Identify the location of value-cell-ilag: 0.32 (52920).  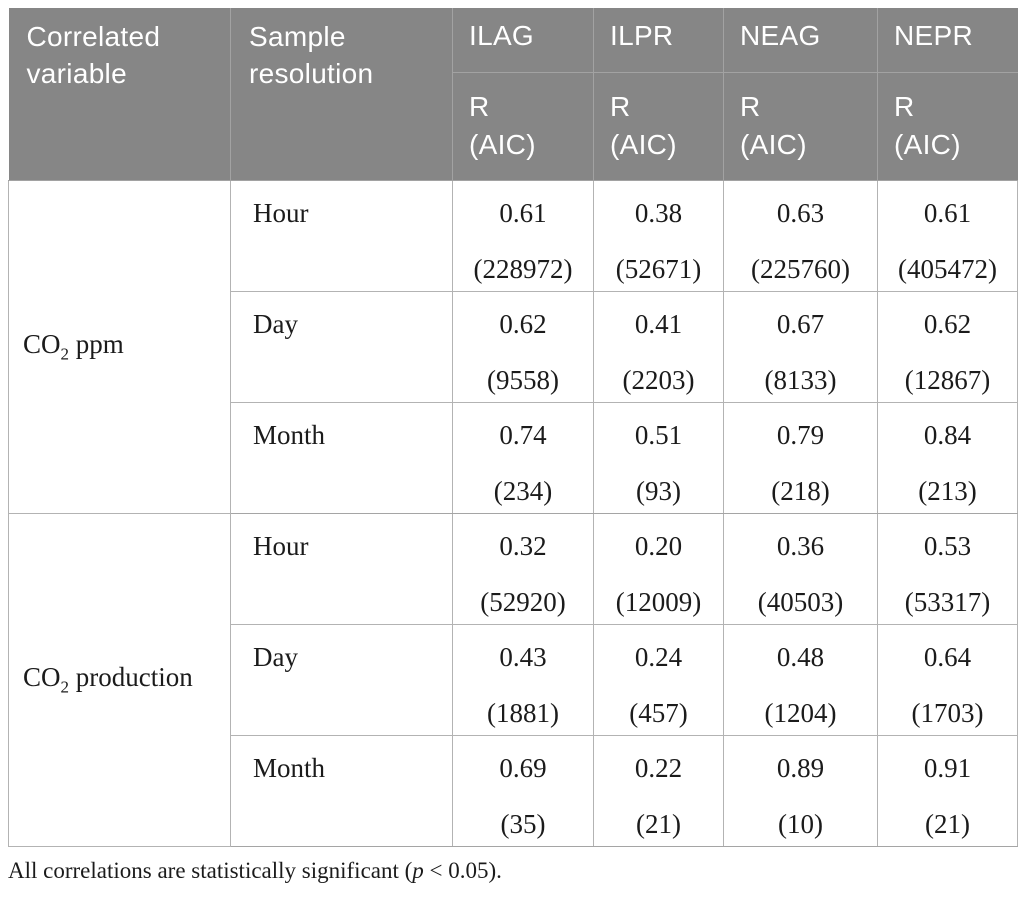
(523, 568).